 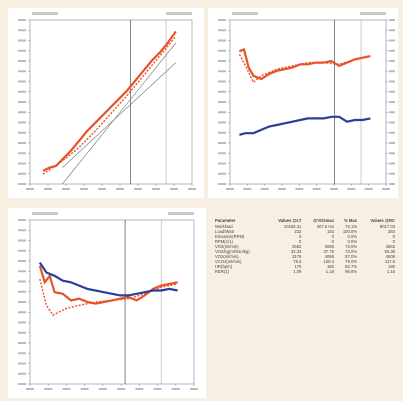 I want to click on stats-cell: 9017.03, so click(x=387, y=226).